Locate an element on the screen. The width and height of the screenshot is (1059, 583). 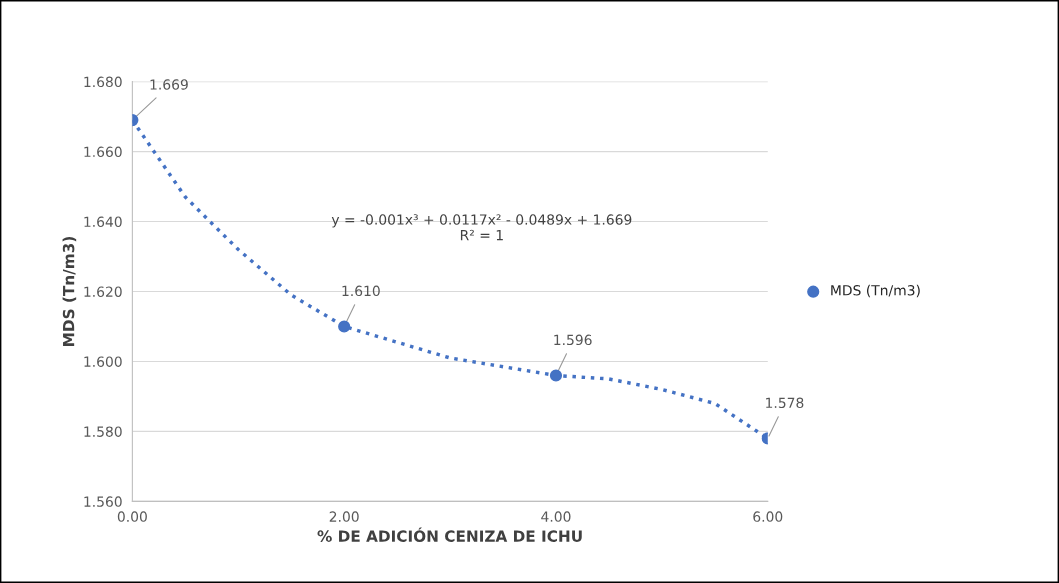
x-axis-title: % DE ADICIÓN CENIZA DE ICHU is located at coordinates (449, 534).